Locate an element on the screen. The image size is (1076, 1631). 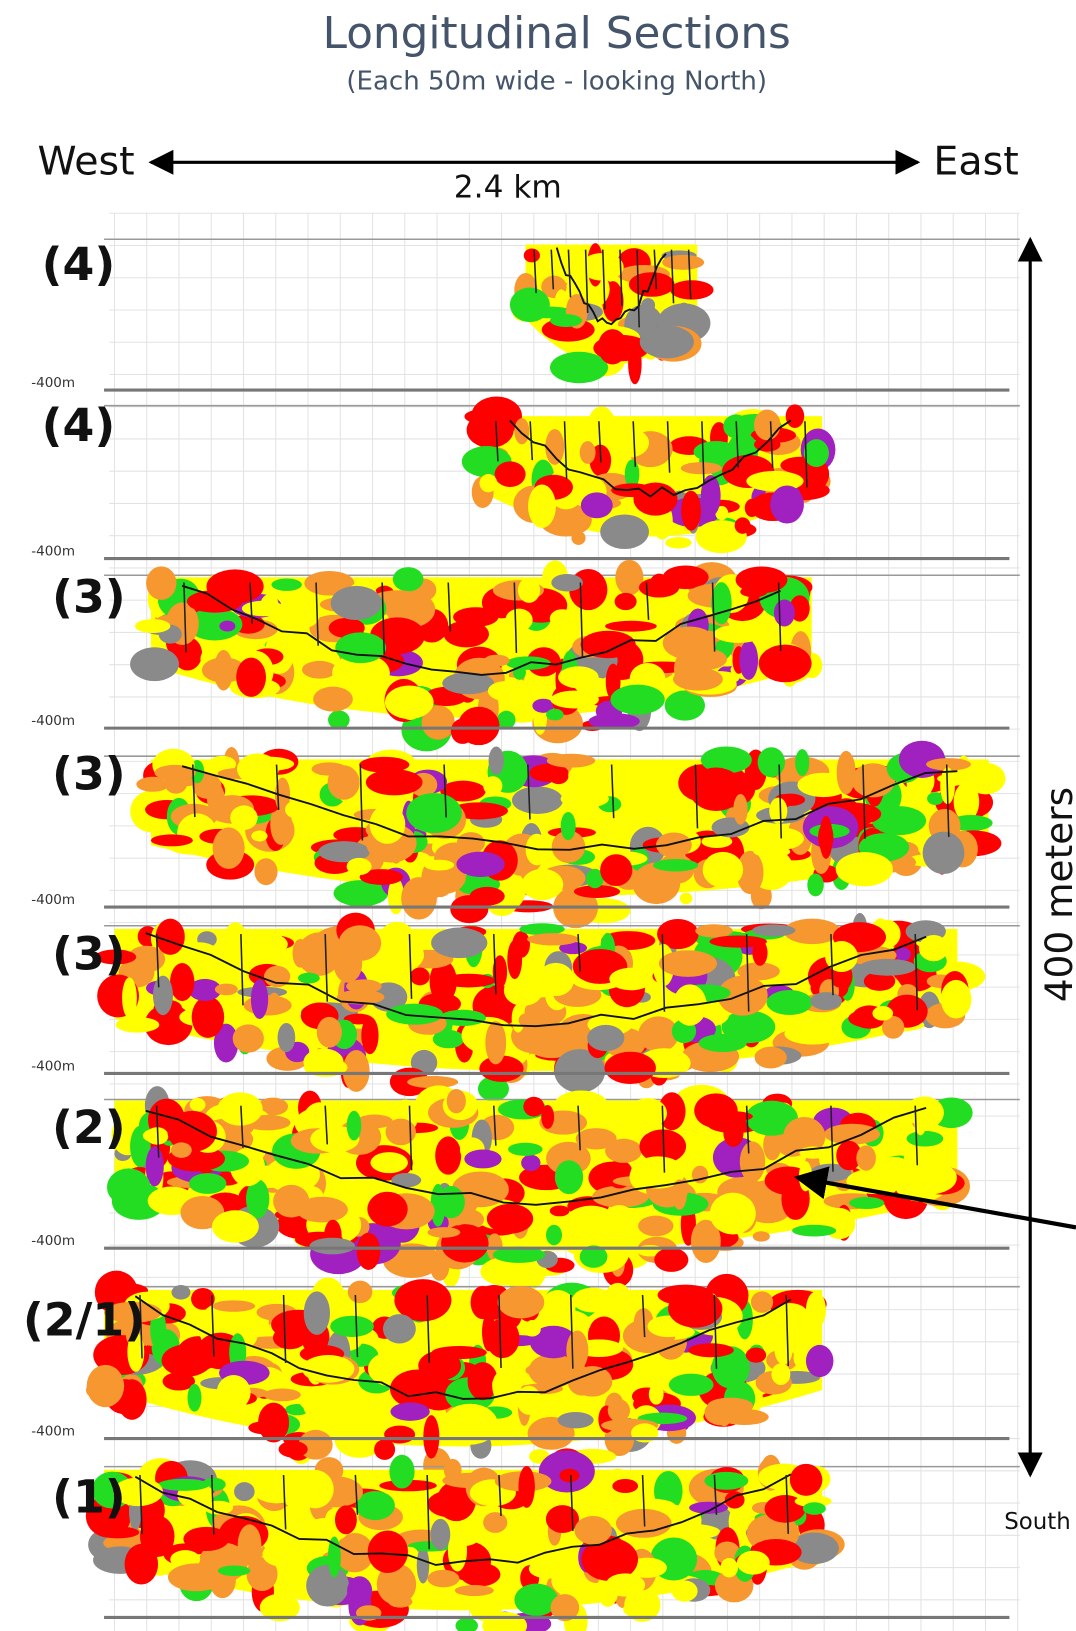
depth-label: -400m is located at coordinates (53, 1241).